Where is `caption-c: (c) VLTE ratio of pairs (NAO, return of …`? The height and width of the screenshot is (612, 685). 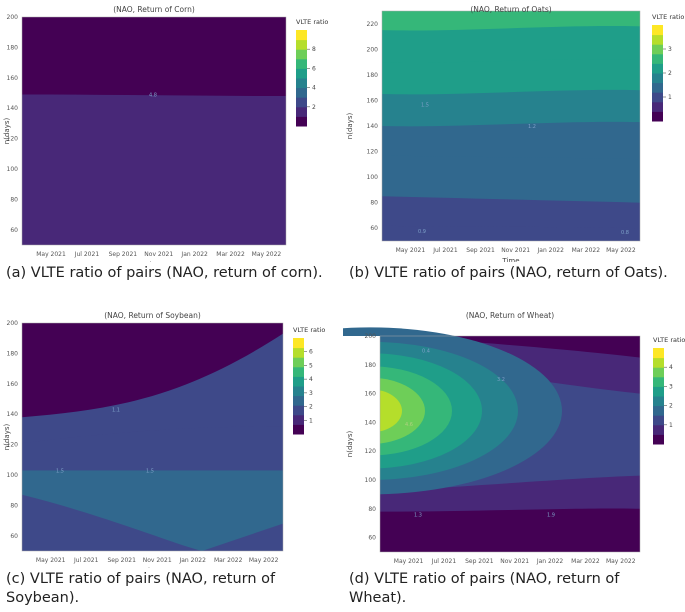
caption-c: (c) VLTE ratio of pairs (NAO, return of … is located at coordinates (141, 588).